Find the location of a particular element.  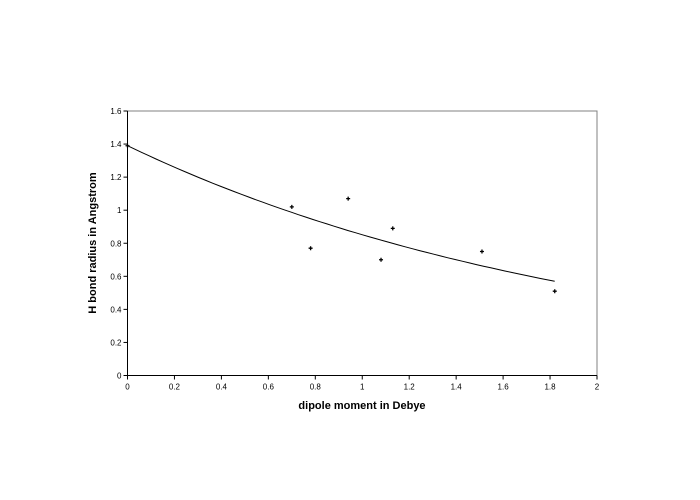

x-tick-label: 2 is located at coordinates (597, 387).